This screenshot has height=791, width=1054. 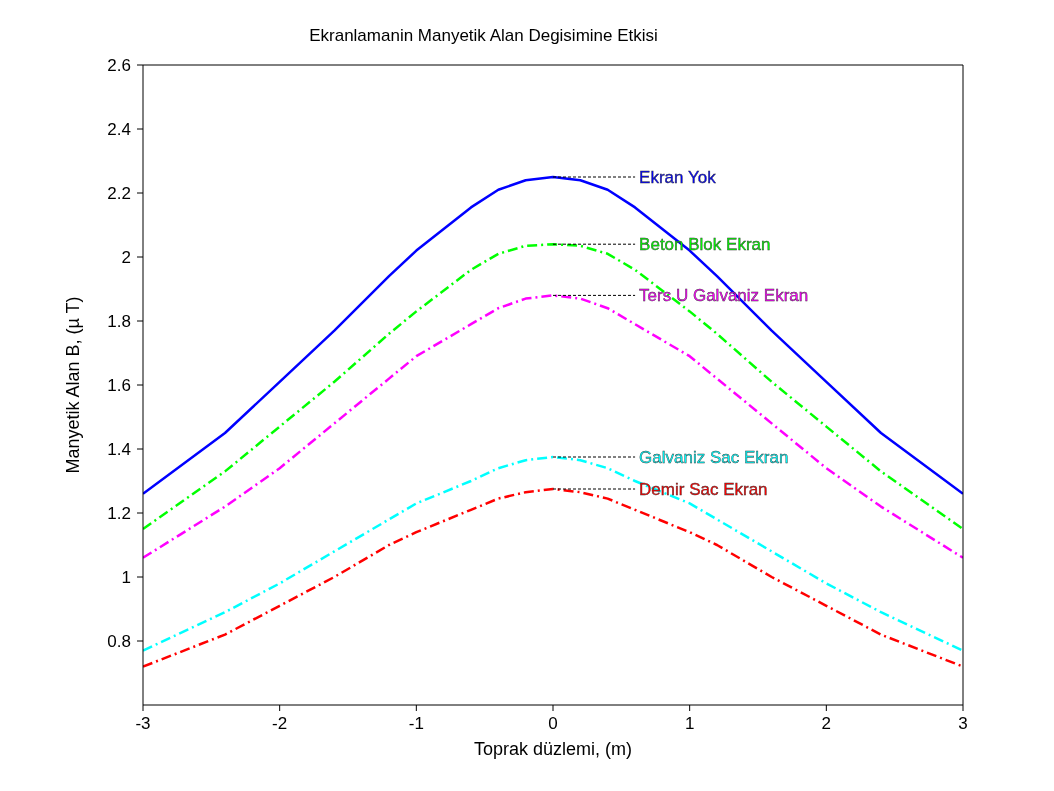 What do you see at coordinates (126, 578) in the screenshot?
I see `y-tick-label: 1` at bounding box center [126, 578].